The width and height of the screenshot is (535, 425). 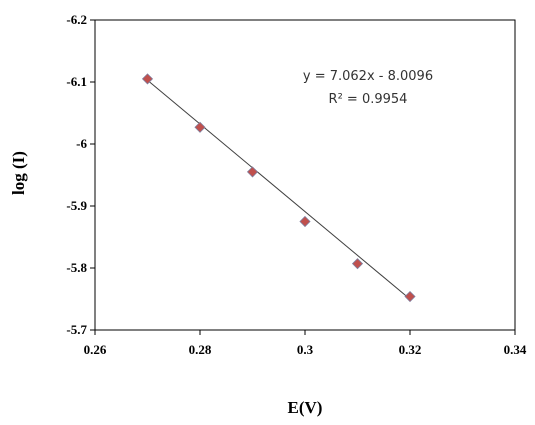 I want to click on x-tick-label: 0.34, so click(x=515, y=349).